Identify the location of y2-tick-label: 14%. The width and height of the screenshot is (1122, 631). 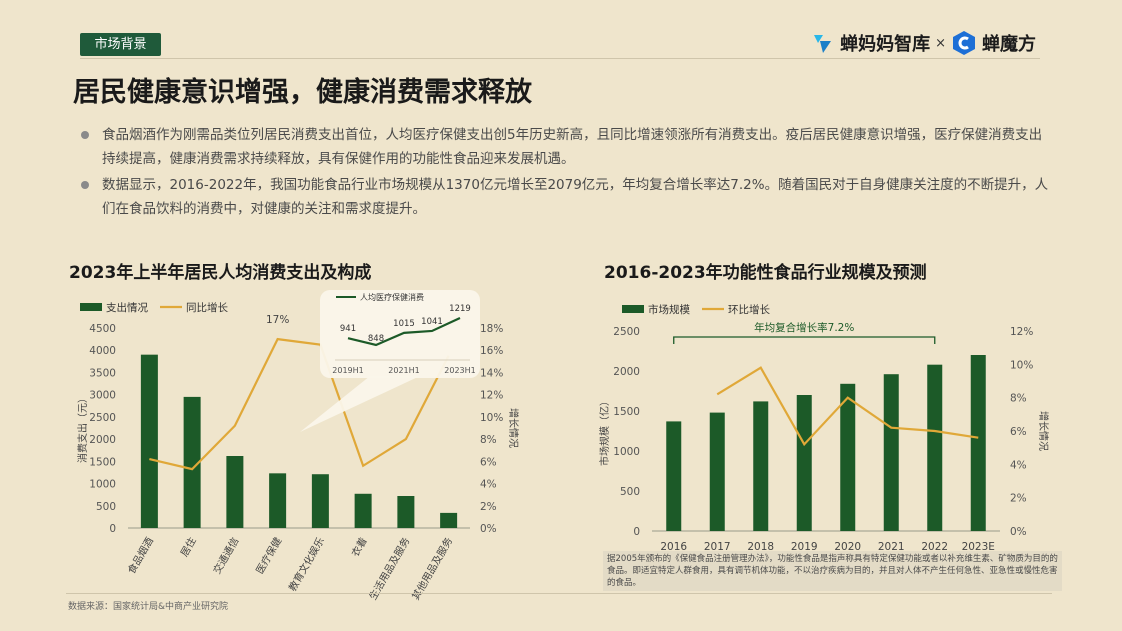
(491, 373).